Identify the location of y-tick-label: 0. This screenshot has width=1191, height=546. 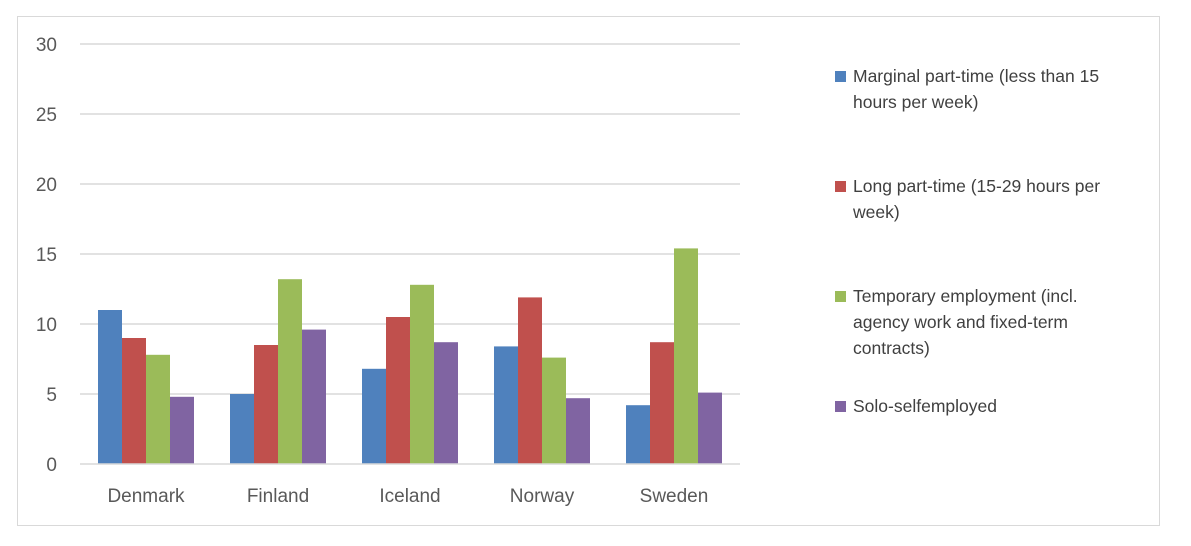
(51, 465).